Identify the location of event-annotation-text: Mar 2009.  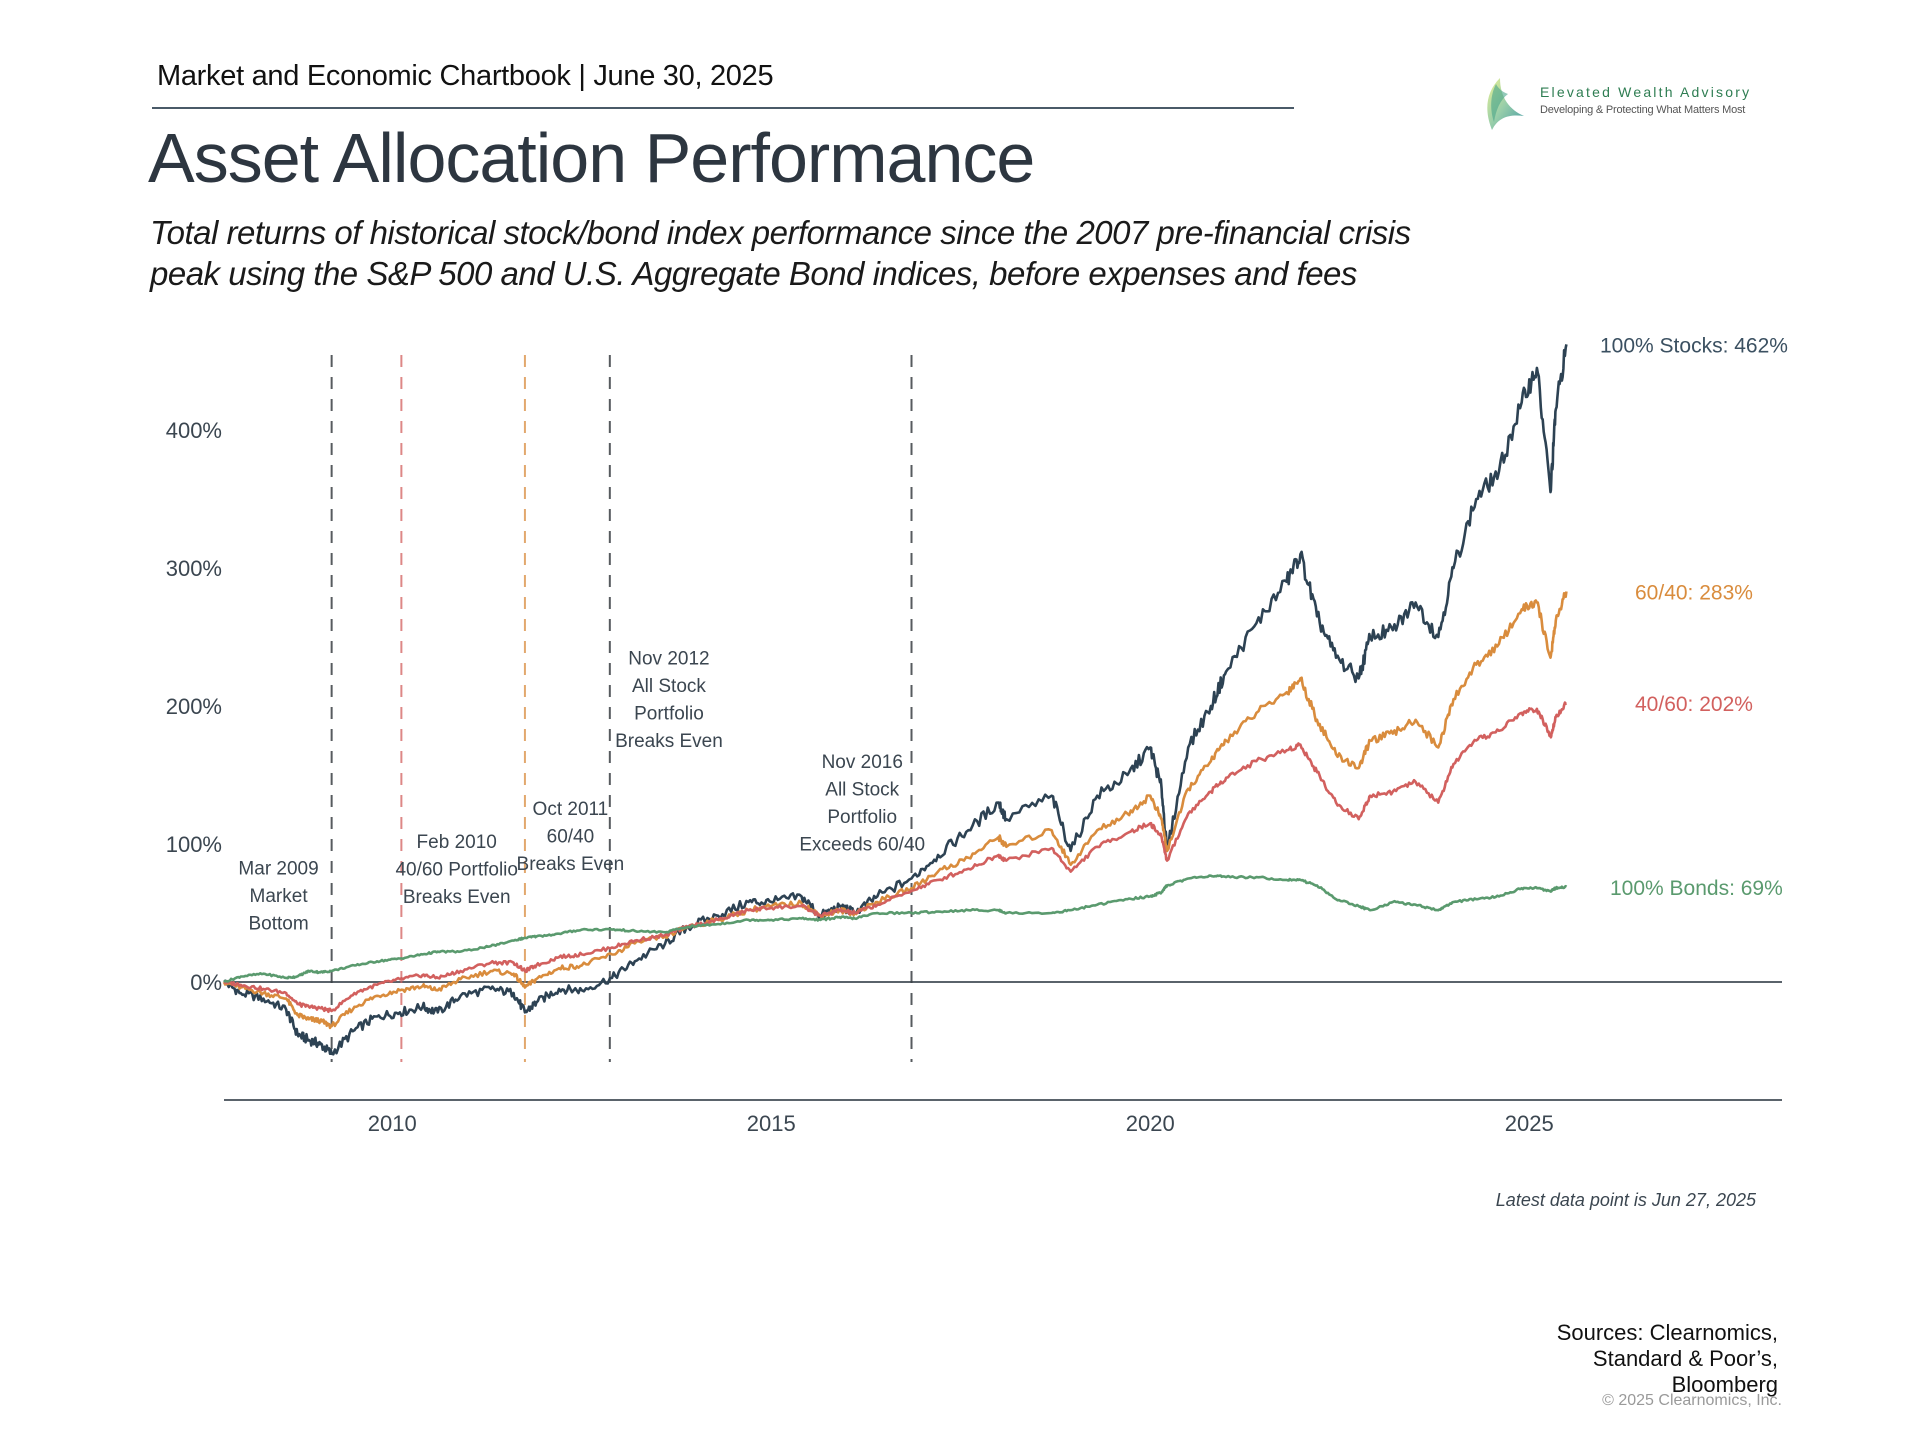
(278, 868).